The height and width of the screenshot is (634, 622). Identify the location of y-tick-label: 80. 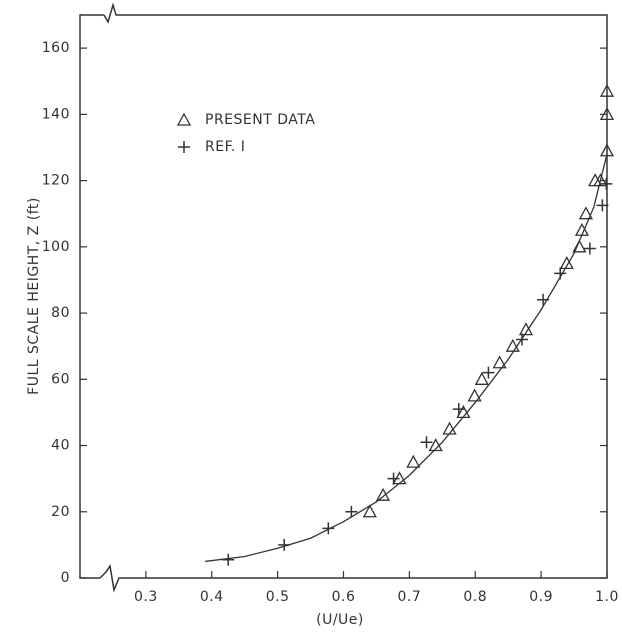
(60, 313).